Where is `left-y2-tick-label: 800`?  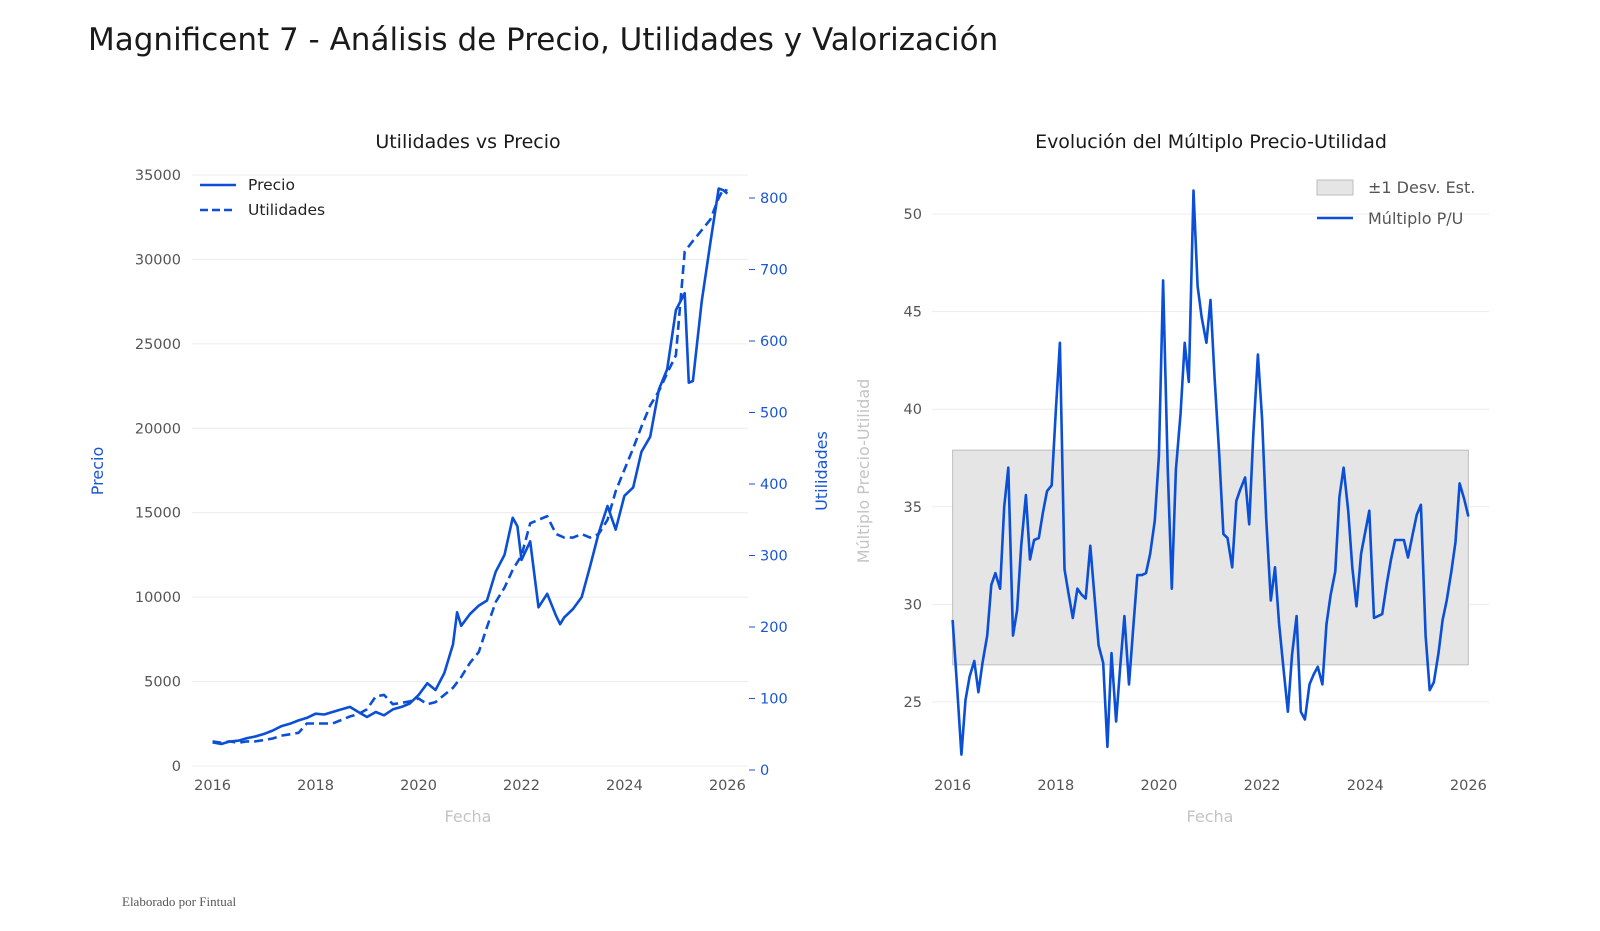
left-y2-tick-label: 800 is located at coordinates (774, 199).